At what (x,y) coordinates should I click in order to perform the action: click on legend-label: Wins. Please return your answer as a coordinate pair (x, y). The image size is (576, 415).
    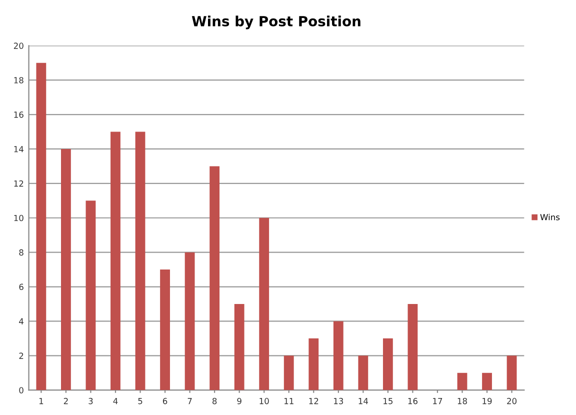
    Looking at the image, I should click on (550, 217).